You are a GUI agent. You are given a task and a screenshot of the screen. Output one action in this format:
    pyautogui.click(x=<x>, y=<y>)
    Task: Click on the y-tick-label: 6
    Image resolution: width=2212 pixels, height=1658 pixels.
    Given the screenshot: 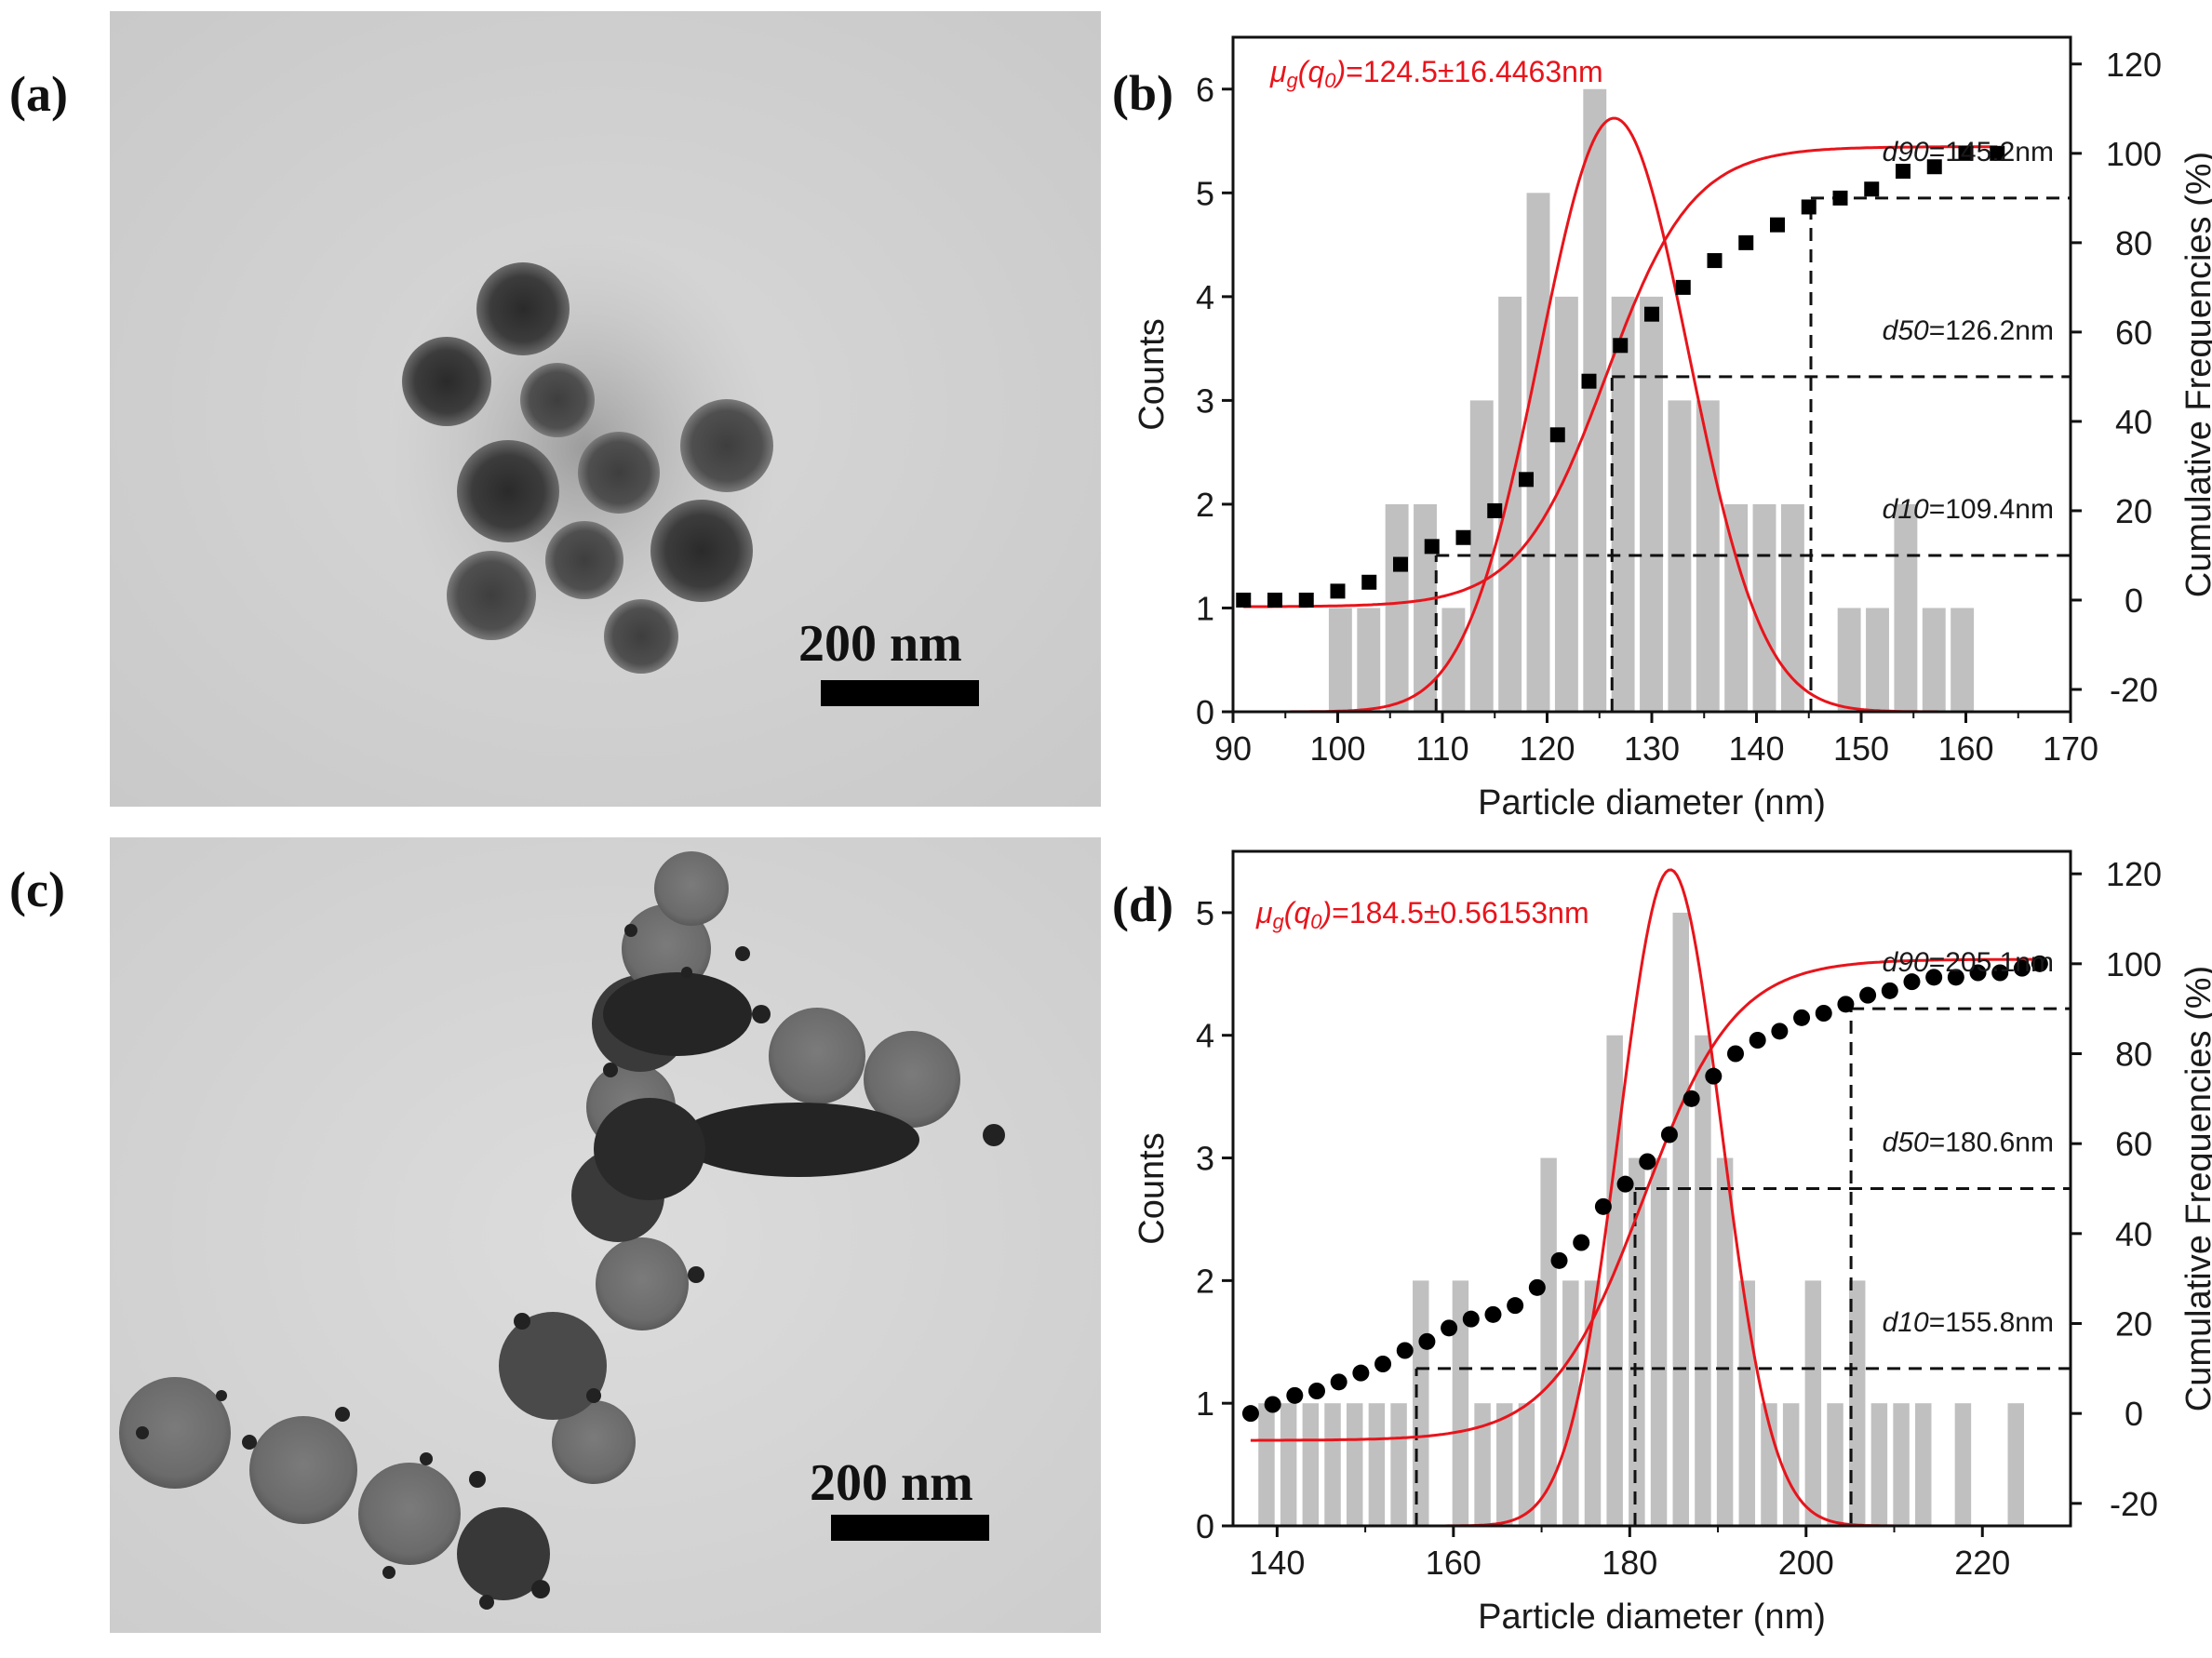 What is the action you would take?
    pyautogui.click(x=1205, y=90)
    